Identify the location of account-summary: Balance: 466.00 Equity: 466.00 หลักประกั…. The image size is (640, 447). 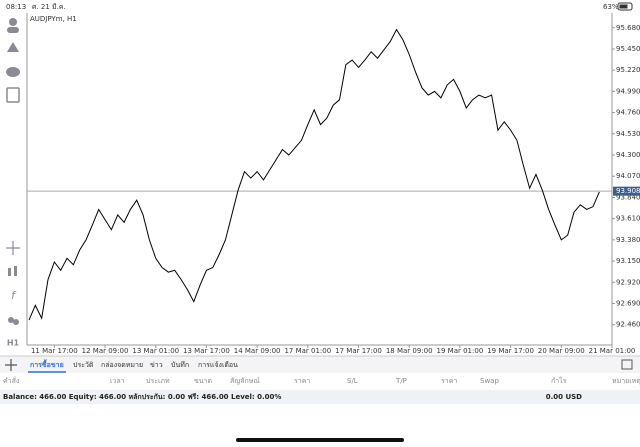
(142, 397).